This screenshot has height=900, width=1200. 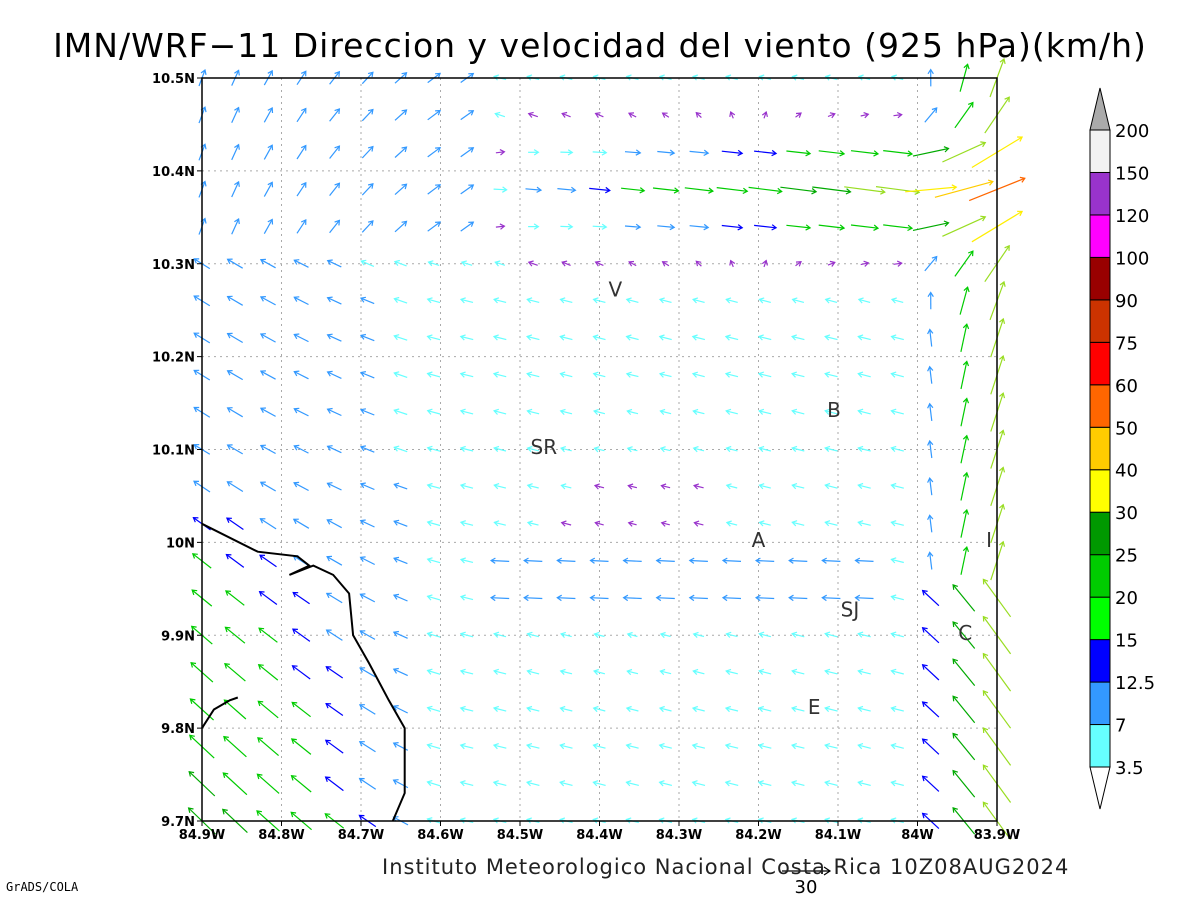 What do you see at coordinates (1120, 726) in the screenshot?
I see `colorbar-label: 7` at bounding box center [1120, 726].